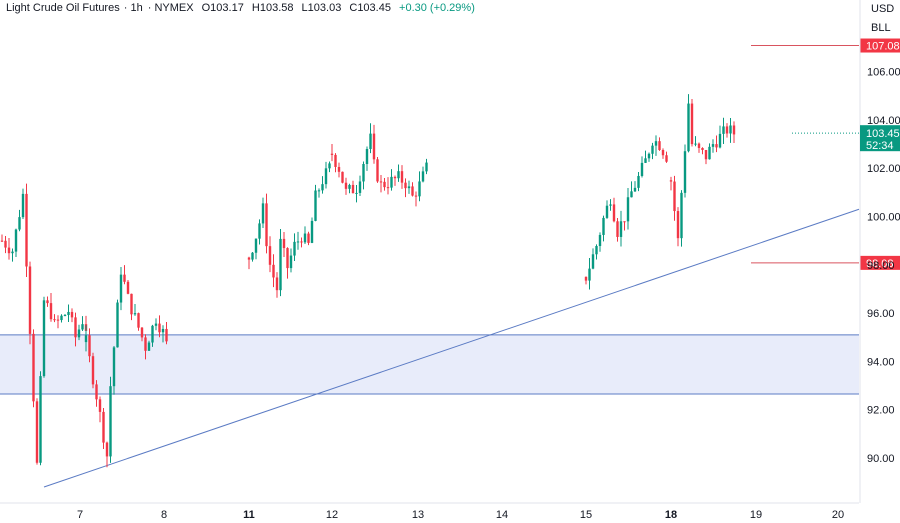 This screenshot has width=900, height=523. Describe the element at coordinates (880, 262) in the screenshot. I see `level-label-bg` at that location.